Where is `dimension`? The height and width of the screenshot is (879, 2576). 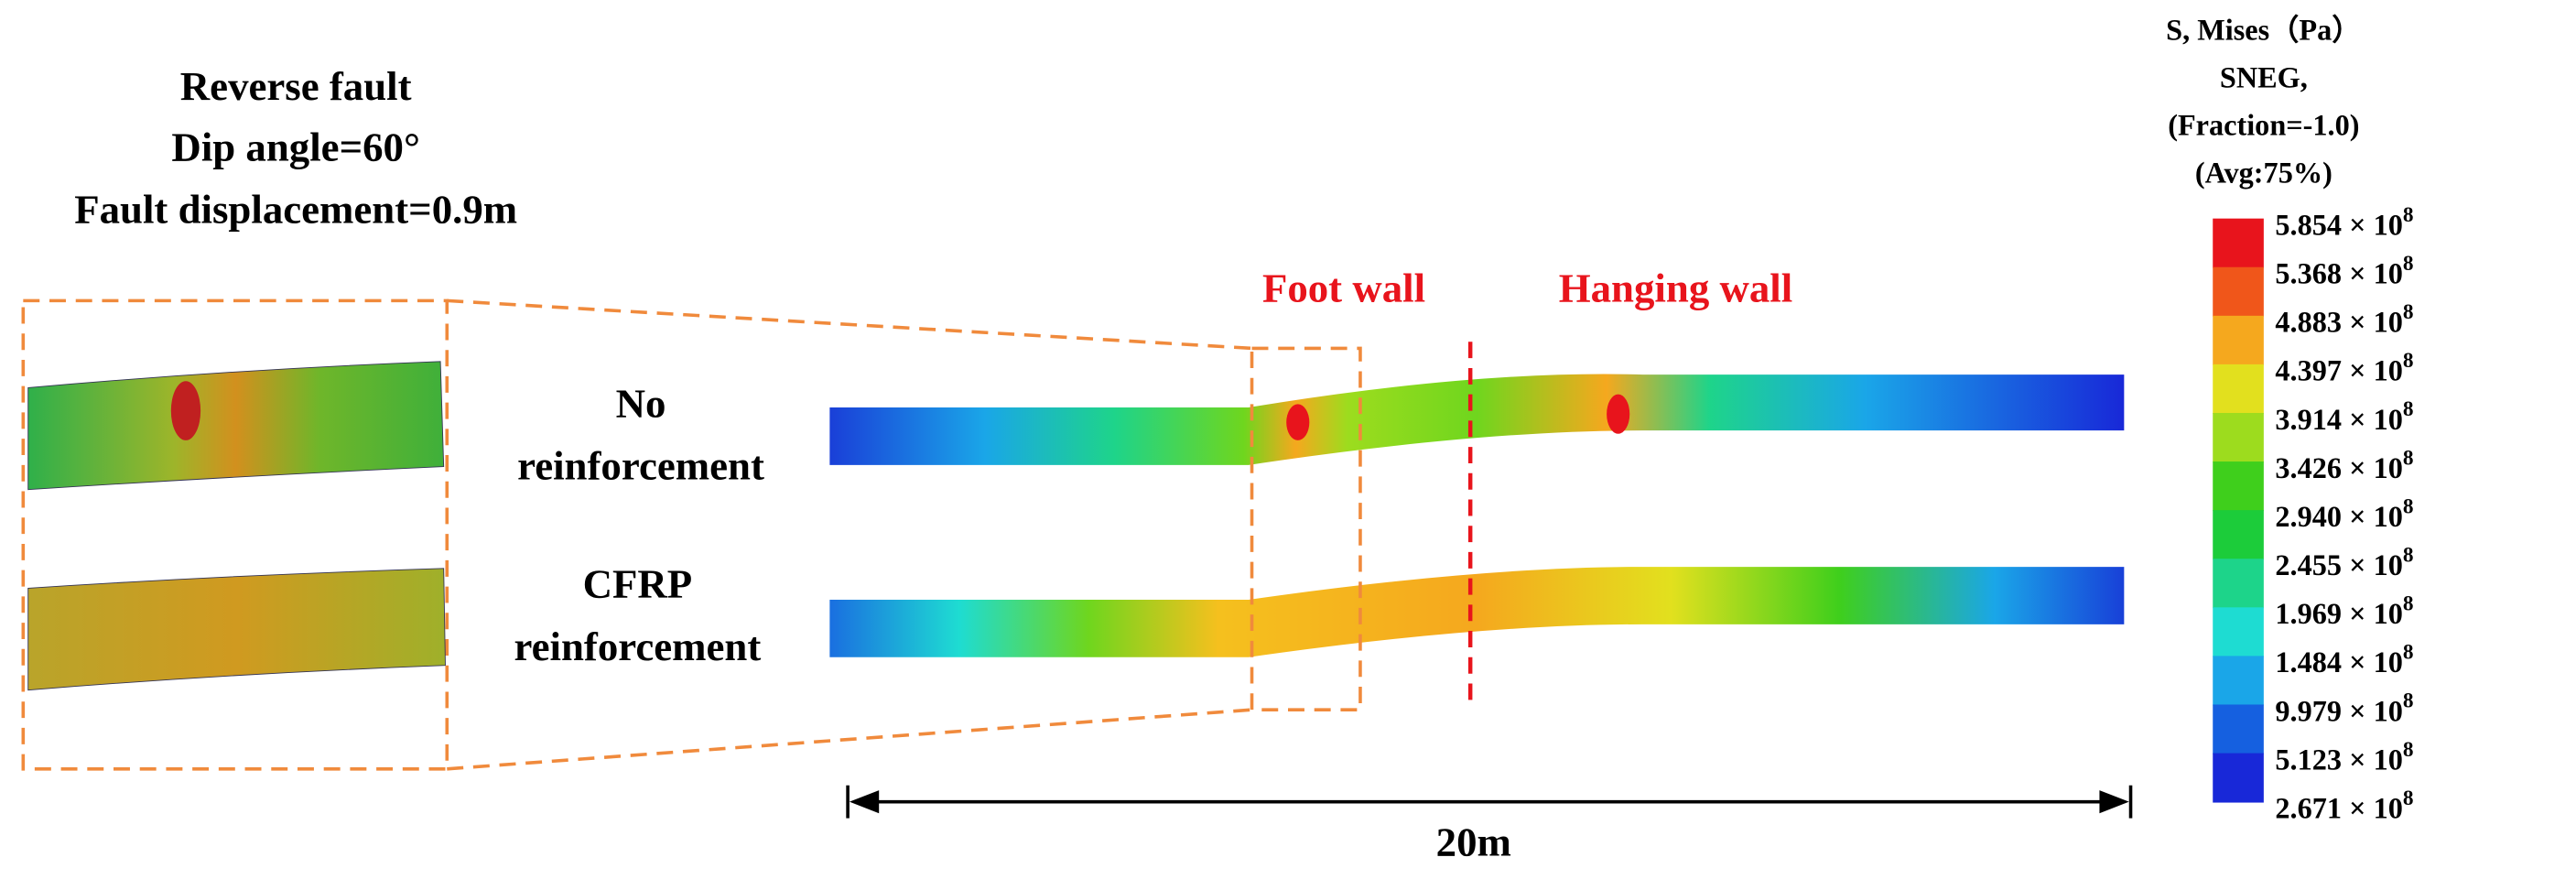 dimension is located at coordinates (1490, 802).